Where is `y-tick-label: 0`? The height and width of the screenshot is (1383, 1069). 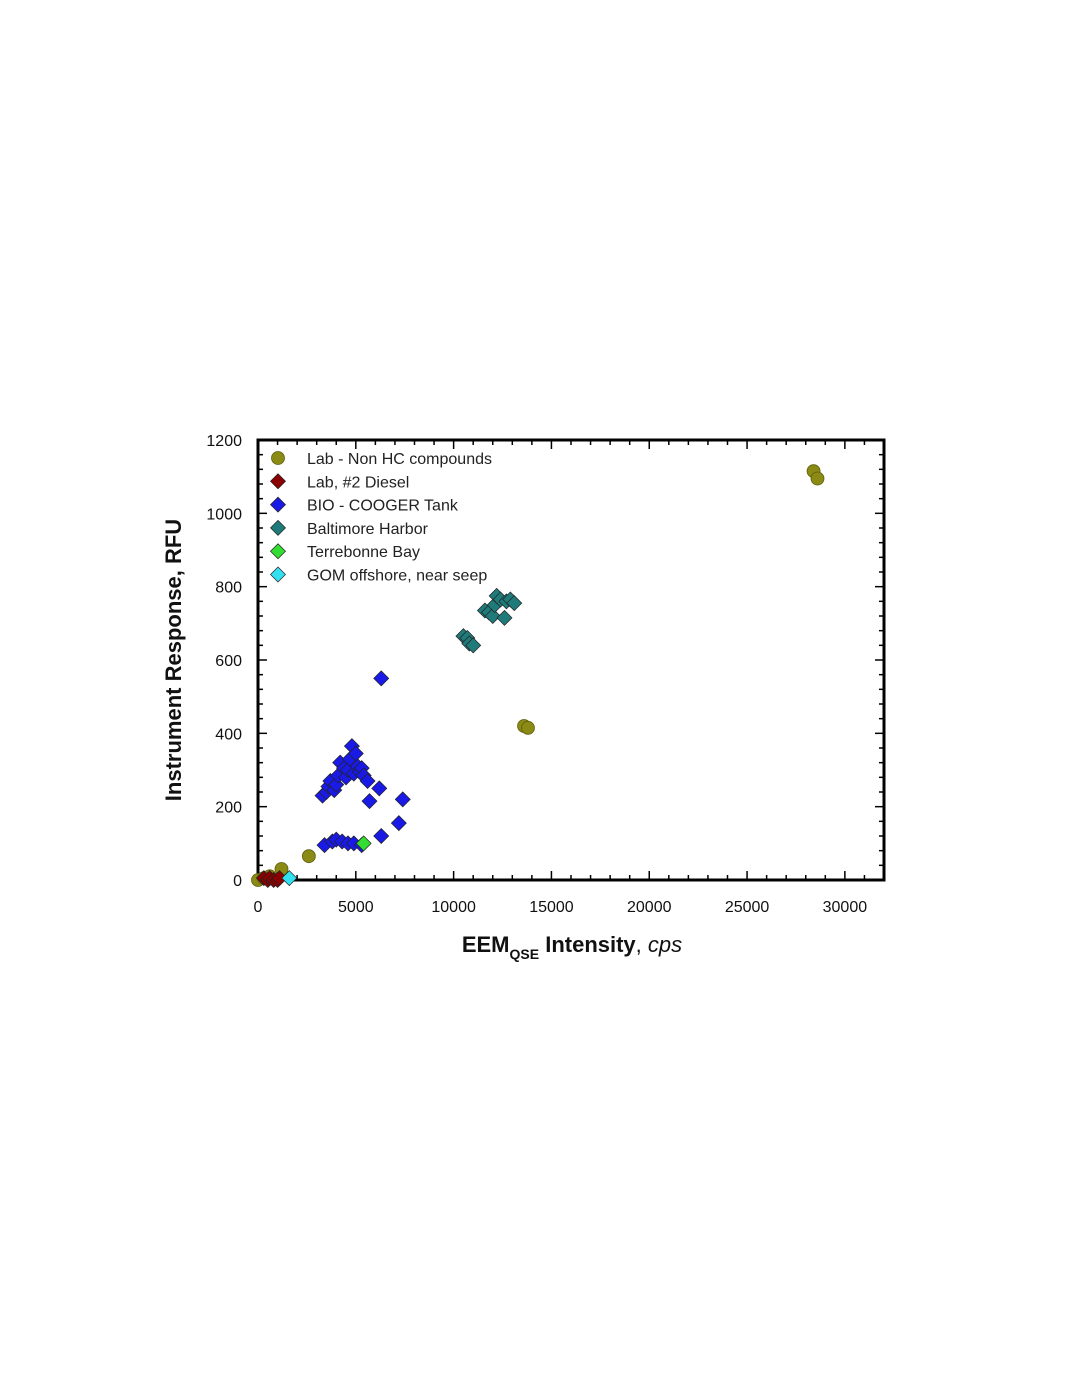
y-tick-label: 0 is located at coordinates (237, 881).